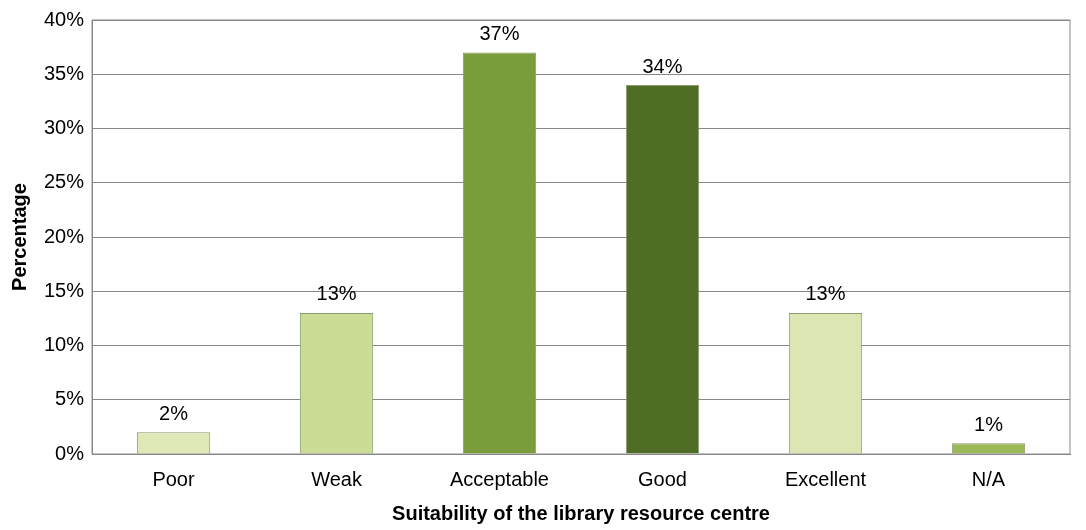 The image size is (1086, 530). I want to click on y-tick-label: 0%, so click(70, 452).